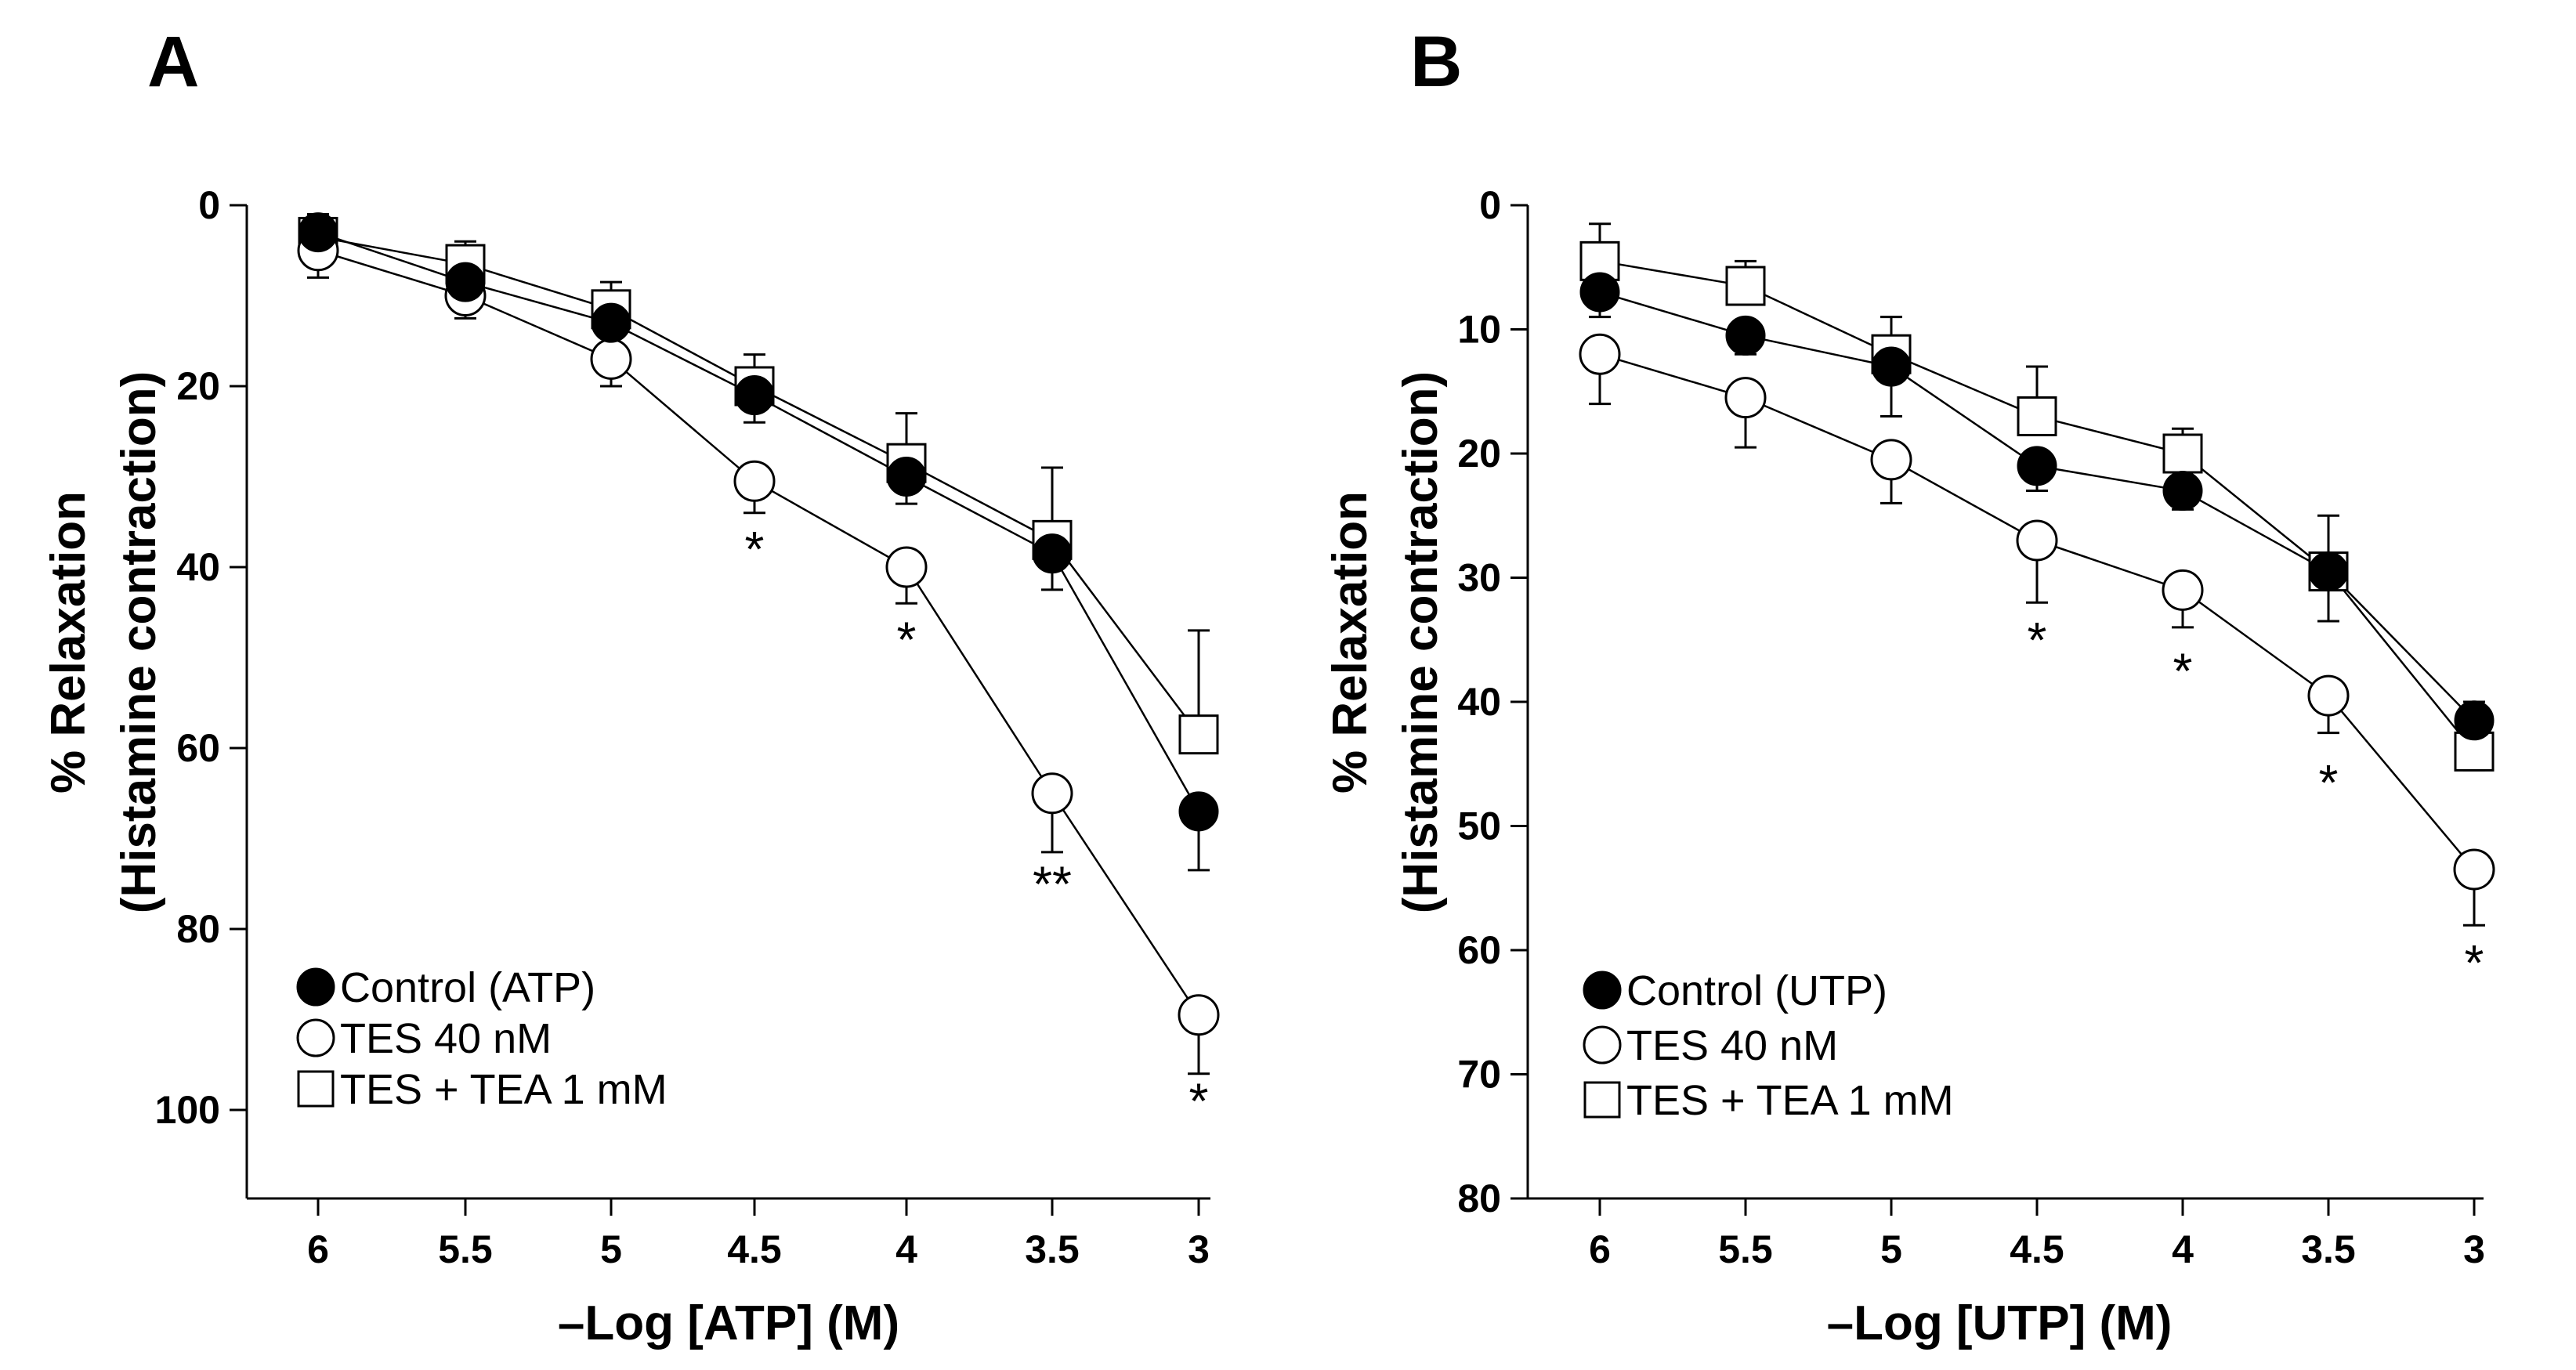  What do you see at coordinates (1350, 642) in the screenshot?
I see `y-axis-title-line1-b: % Relaxation` at bounding box center [1350, 642].